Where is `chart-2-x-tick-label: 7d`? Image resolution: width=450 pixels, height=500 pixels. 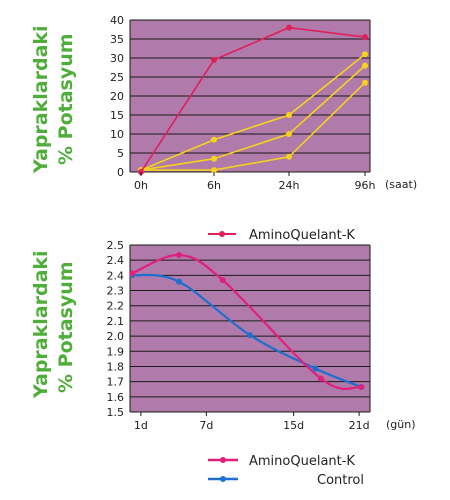 chart-2-x-tick-label: 7d is located at coordinates (206, 425).